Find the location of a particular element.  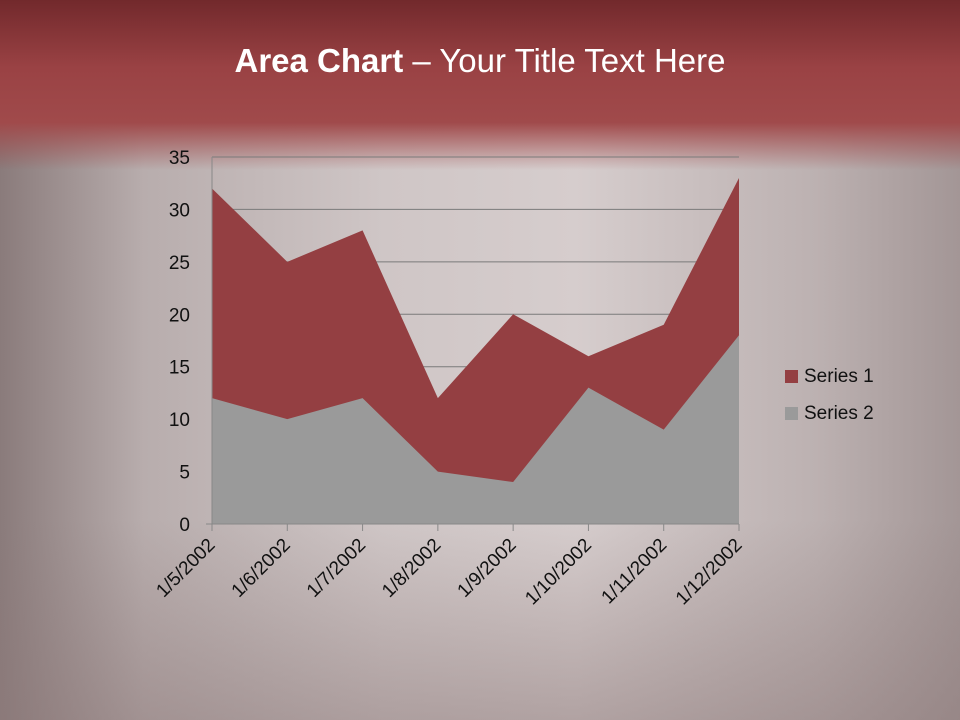

legend: Series 1 Series 2 is located at coordinates (829, 395).